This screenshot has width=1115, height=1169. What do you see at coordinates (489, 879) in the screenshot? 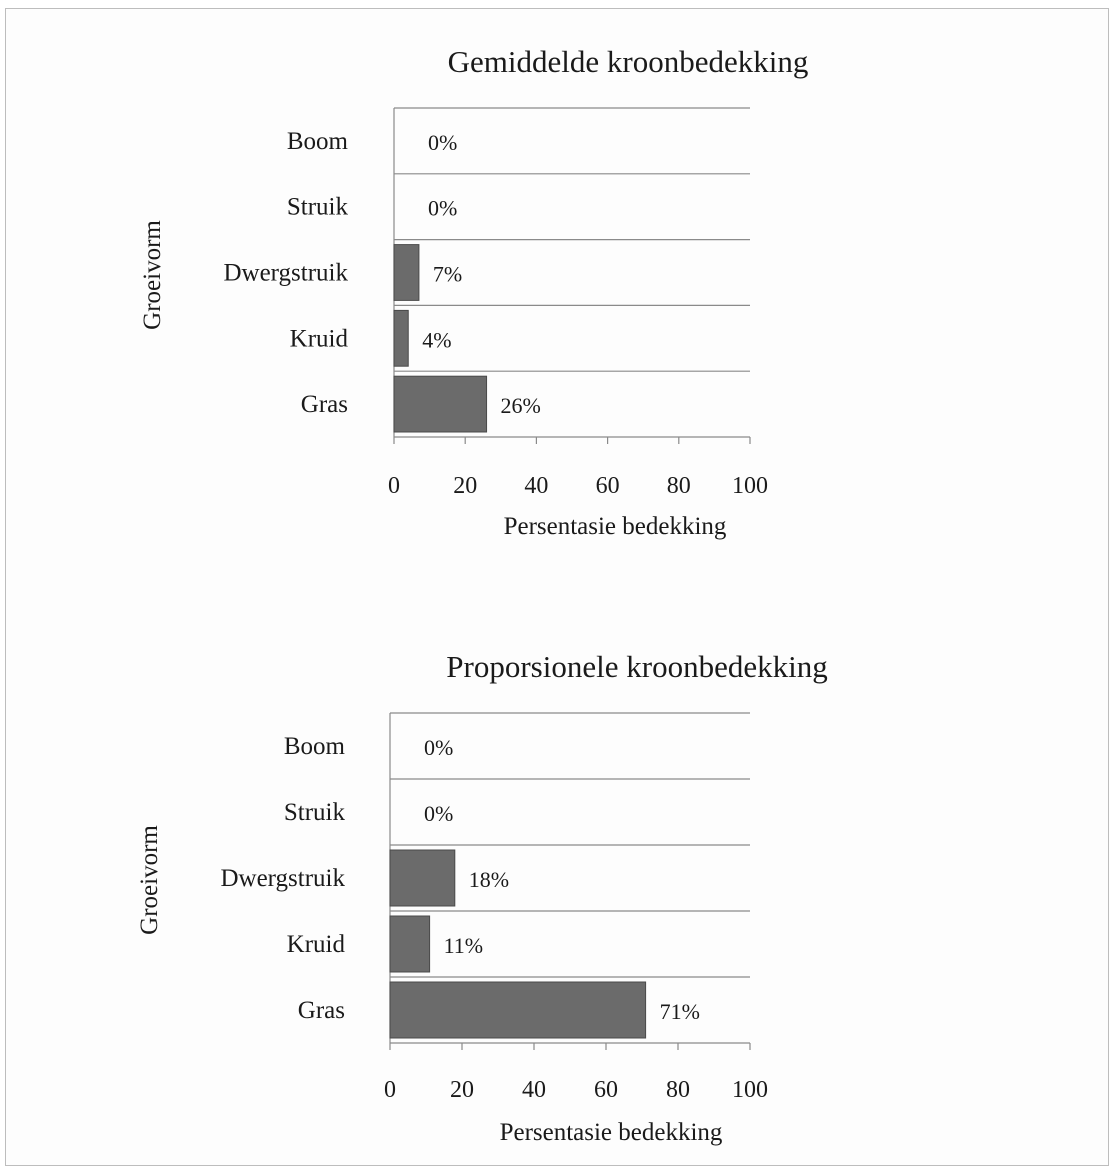
I see `data-label: 18%` at bounding box center [489, 879].